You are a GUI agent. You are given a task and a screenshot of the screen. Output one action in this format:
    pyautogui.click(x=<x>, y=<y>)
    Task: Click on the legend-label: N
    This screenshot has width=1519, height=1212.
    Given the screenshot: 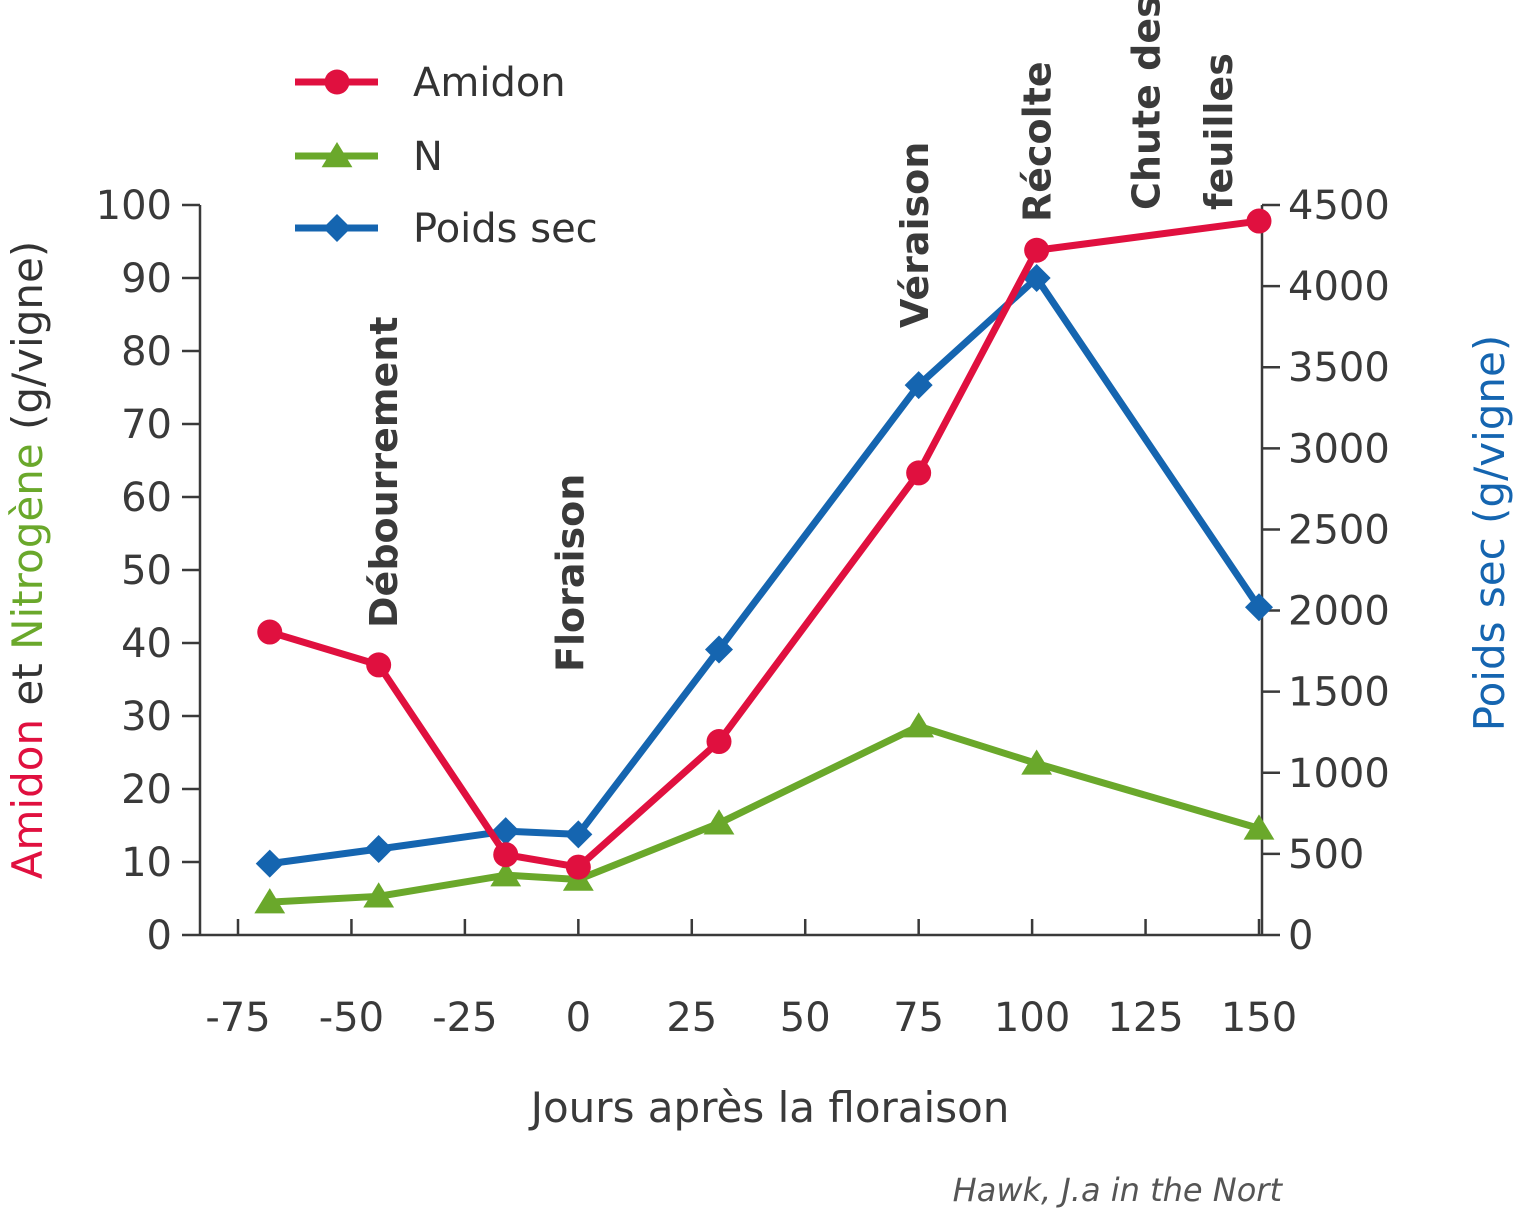 What is the action you would take?
    pyautogui.click(x=428, y=157)
    